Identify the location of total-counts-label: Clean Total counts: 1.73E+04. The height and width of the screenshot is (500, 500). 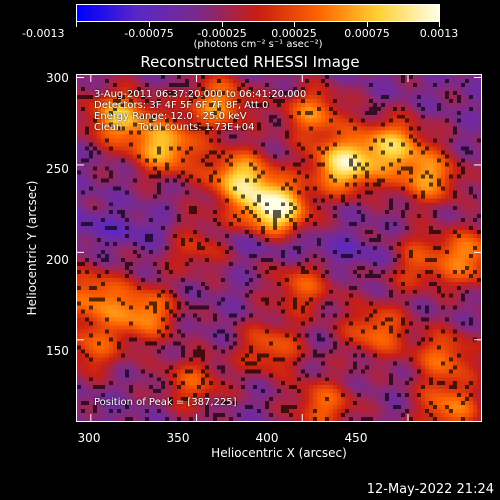
(174, 127).